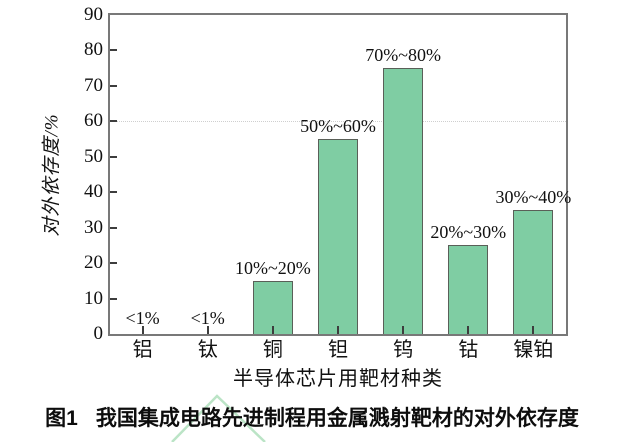  What do you see at coordinates (93, 85) in the screenshot?
I see `y-tick-label: 70` at bounding box center [93, 85].